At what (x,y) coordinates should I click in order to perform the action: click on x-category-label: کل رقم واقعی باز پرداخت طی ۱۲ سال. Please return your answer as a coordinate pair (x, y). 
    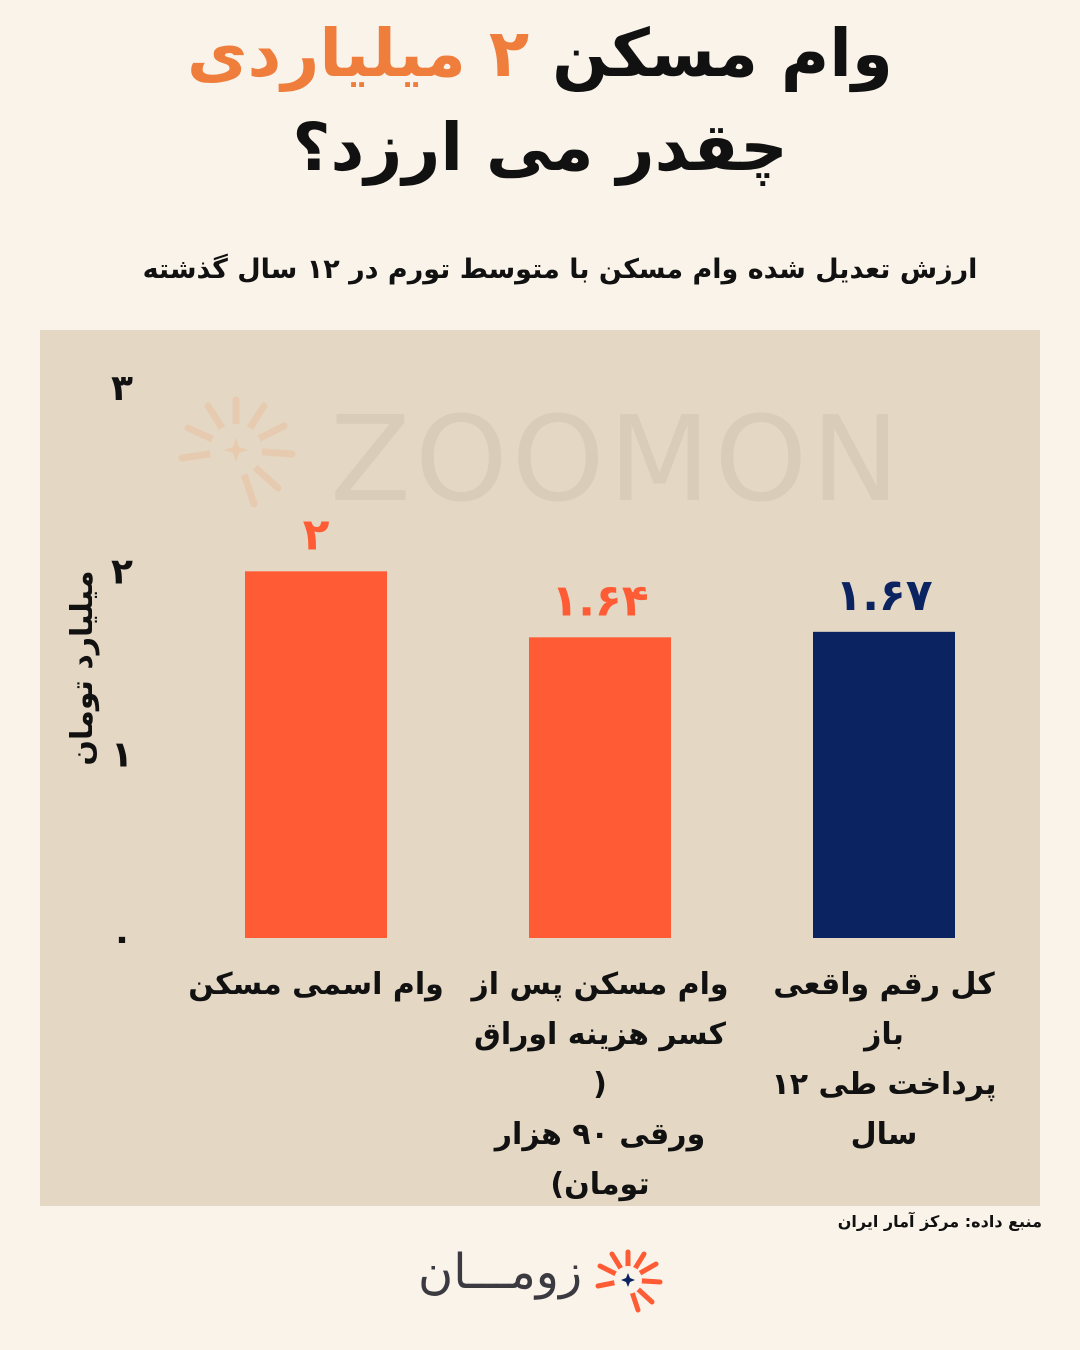
    Looking at the image, I should click on (884, 1060).